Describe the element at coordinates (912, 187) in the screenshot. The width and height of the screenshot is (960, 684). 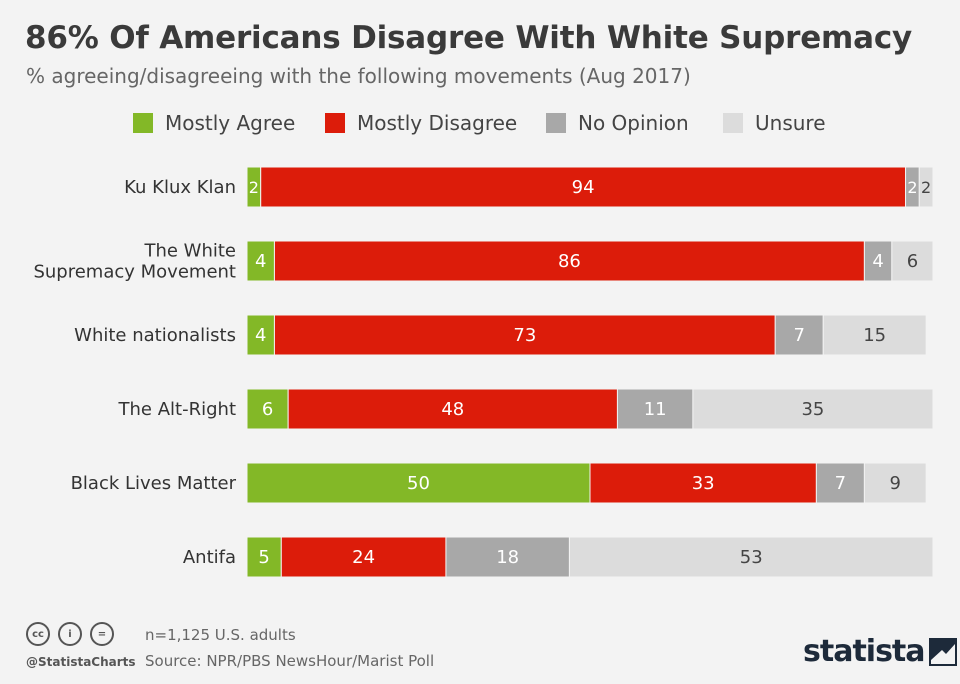
I see `value-label-ku-klux-klan-no-opinion: 2` at that location.